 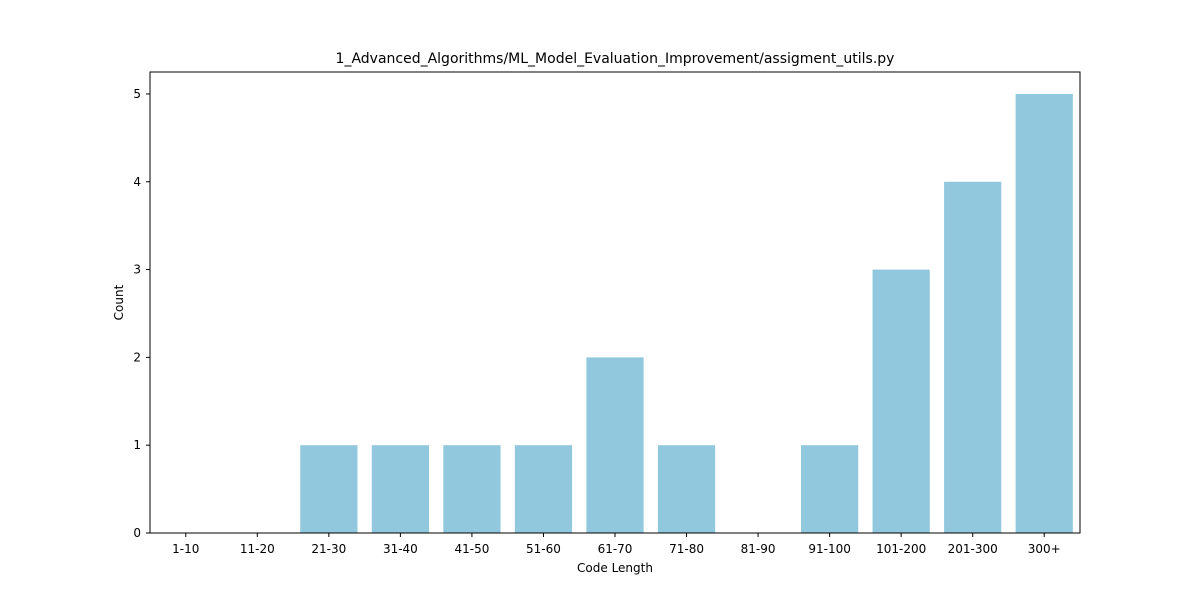 What do you see at coordinates (543, 549) in the screenshot?
I see `x-tick-label: 51-60` at bounding box center [543, 549].